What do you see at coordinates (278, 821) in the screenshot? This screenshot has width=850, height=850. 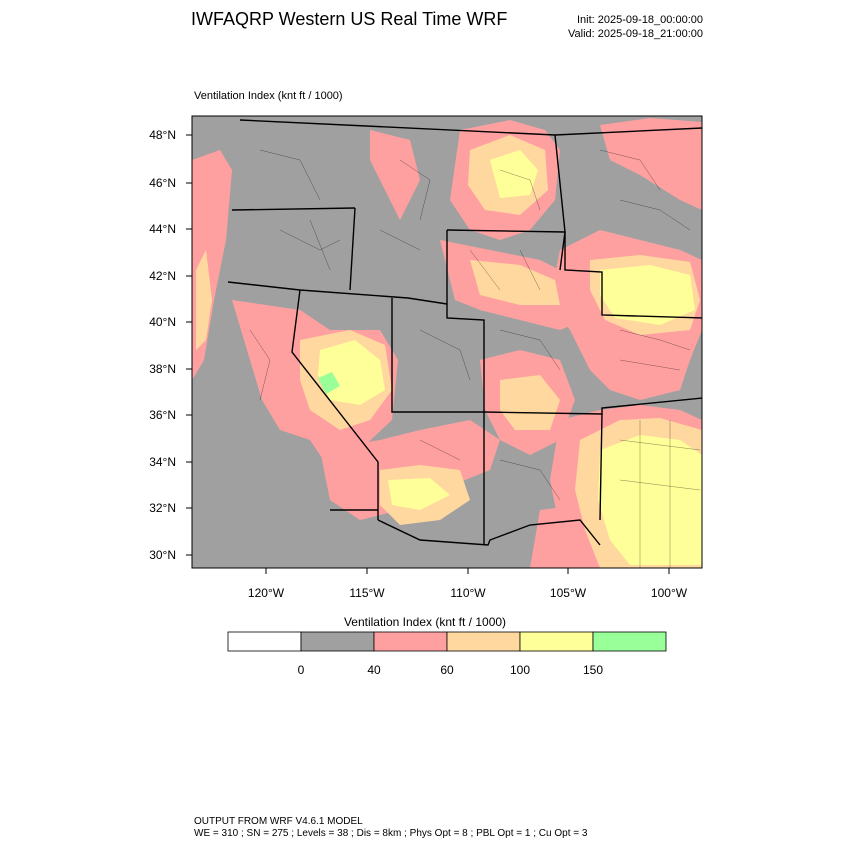 I see `footer-line-1: OUTPUT FROM WRF V4.6.1 MODEL` at bounding box center [278, 821].